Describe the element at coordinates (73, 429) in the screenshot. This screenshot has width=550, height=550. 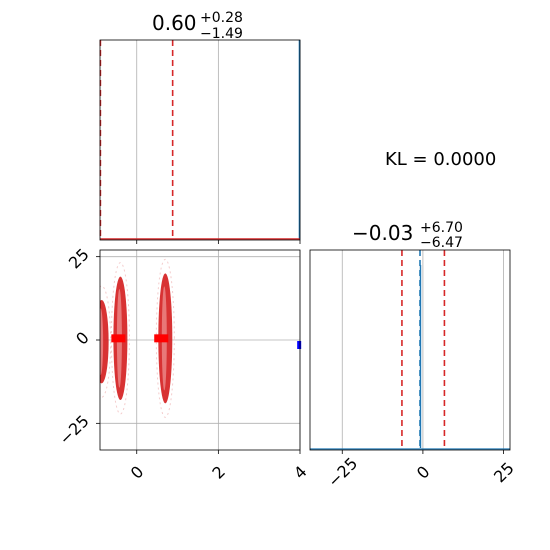
I see `y-tick-label: −25` at that location.